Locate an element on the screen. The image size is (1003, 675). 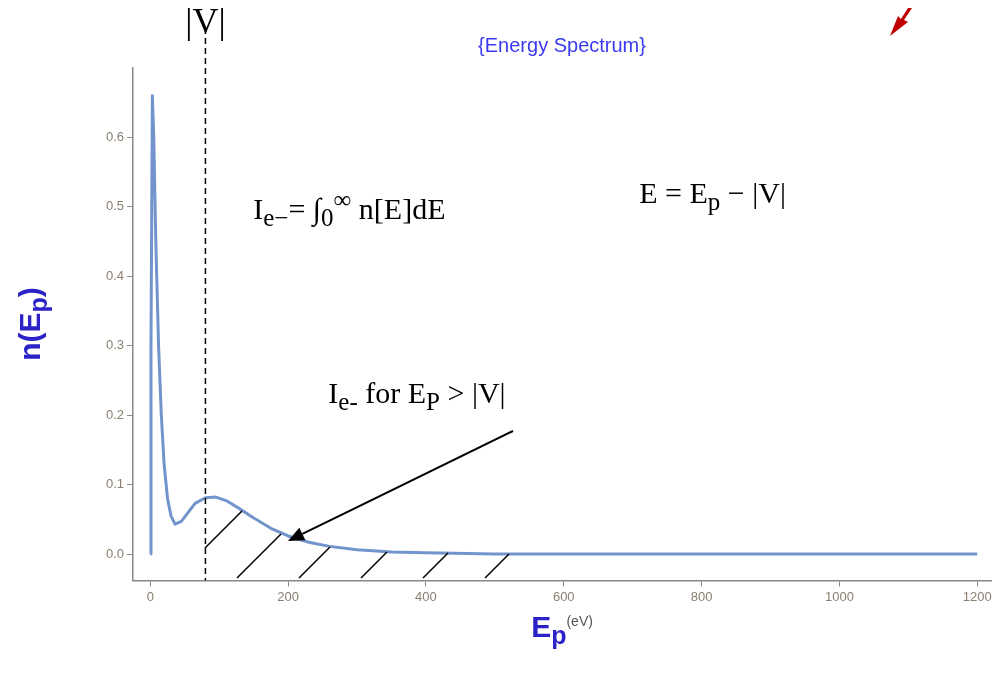
y-tick-label: 0.5 is located at coordinates (115, 206).